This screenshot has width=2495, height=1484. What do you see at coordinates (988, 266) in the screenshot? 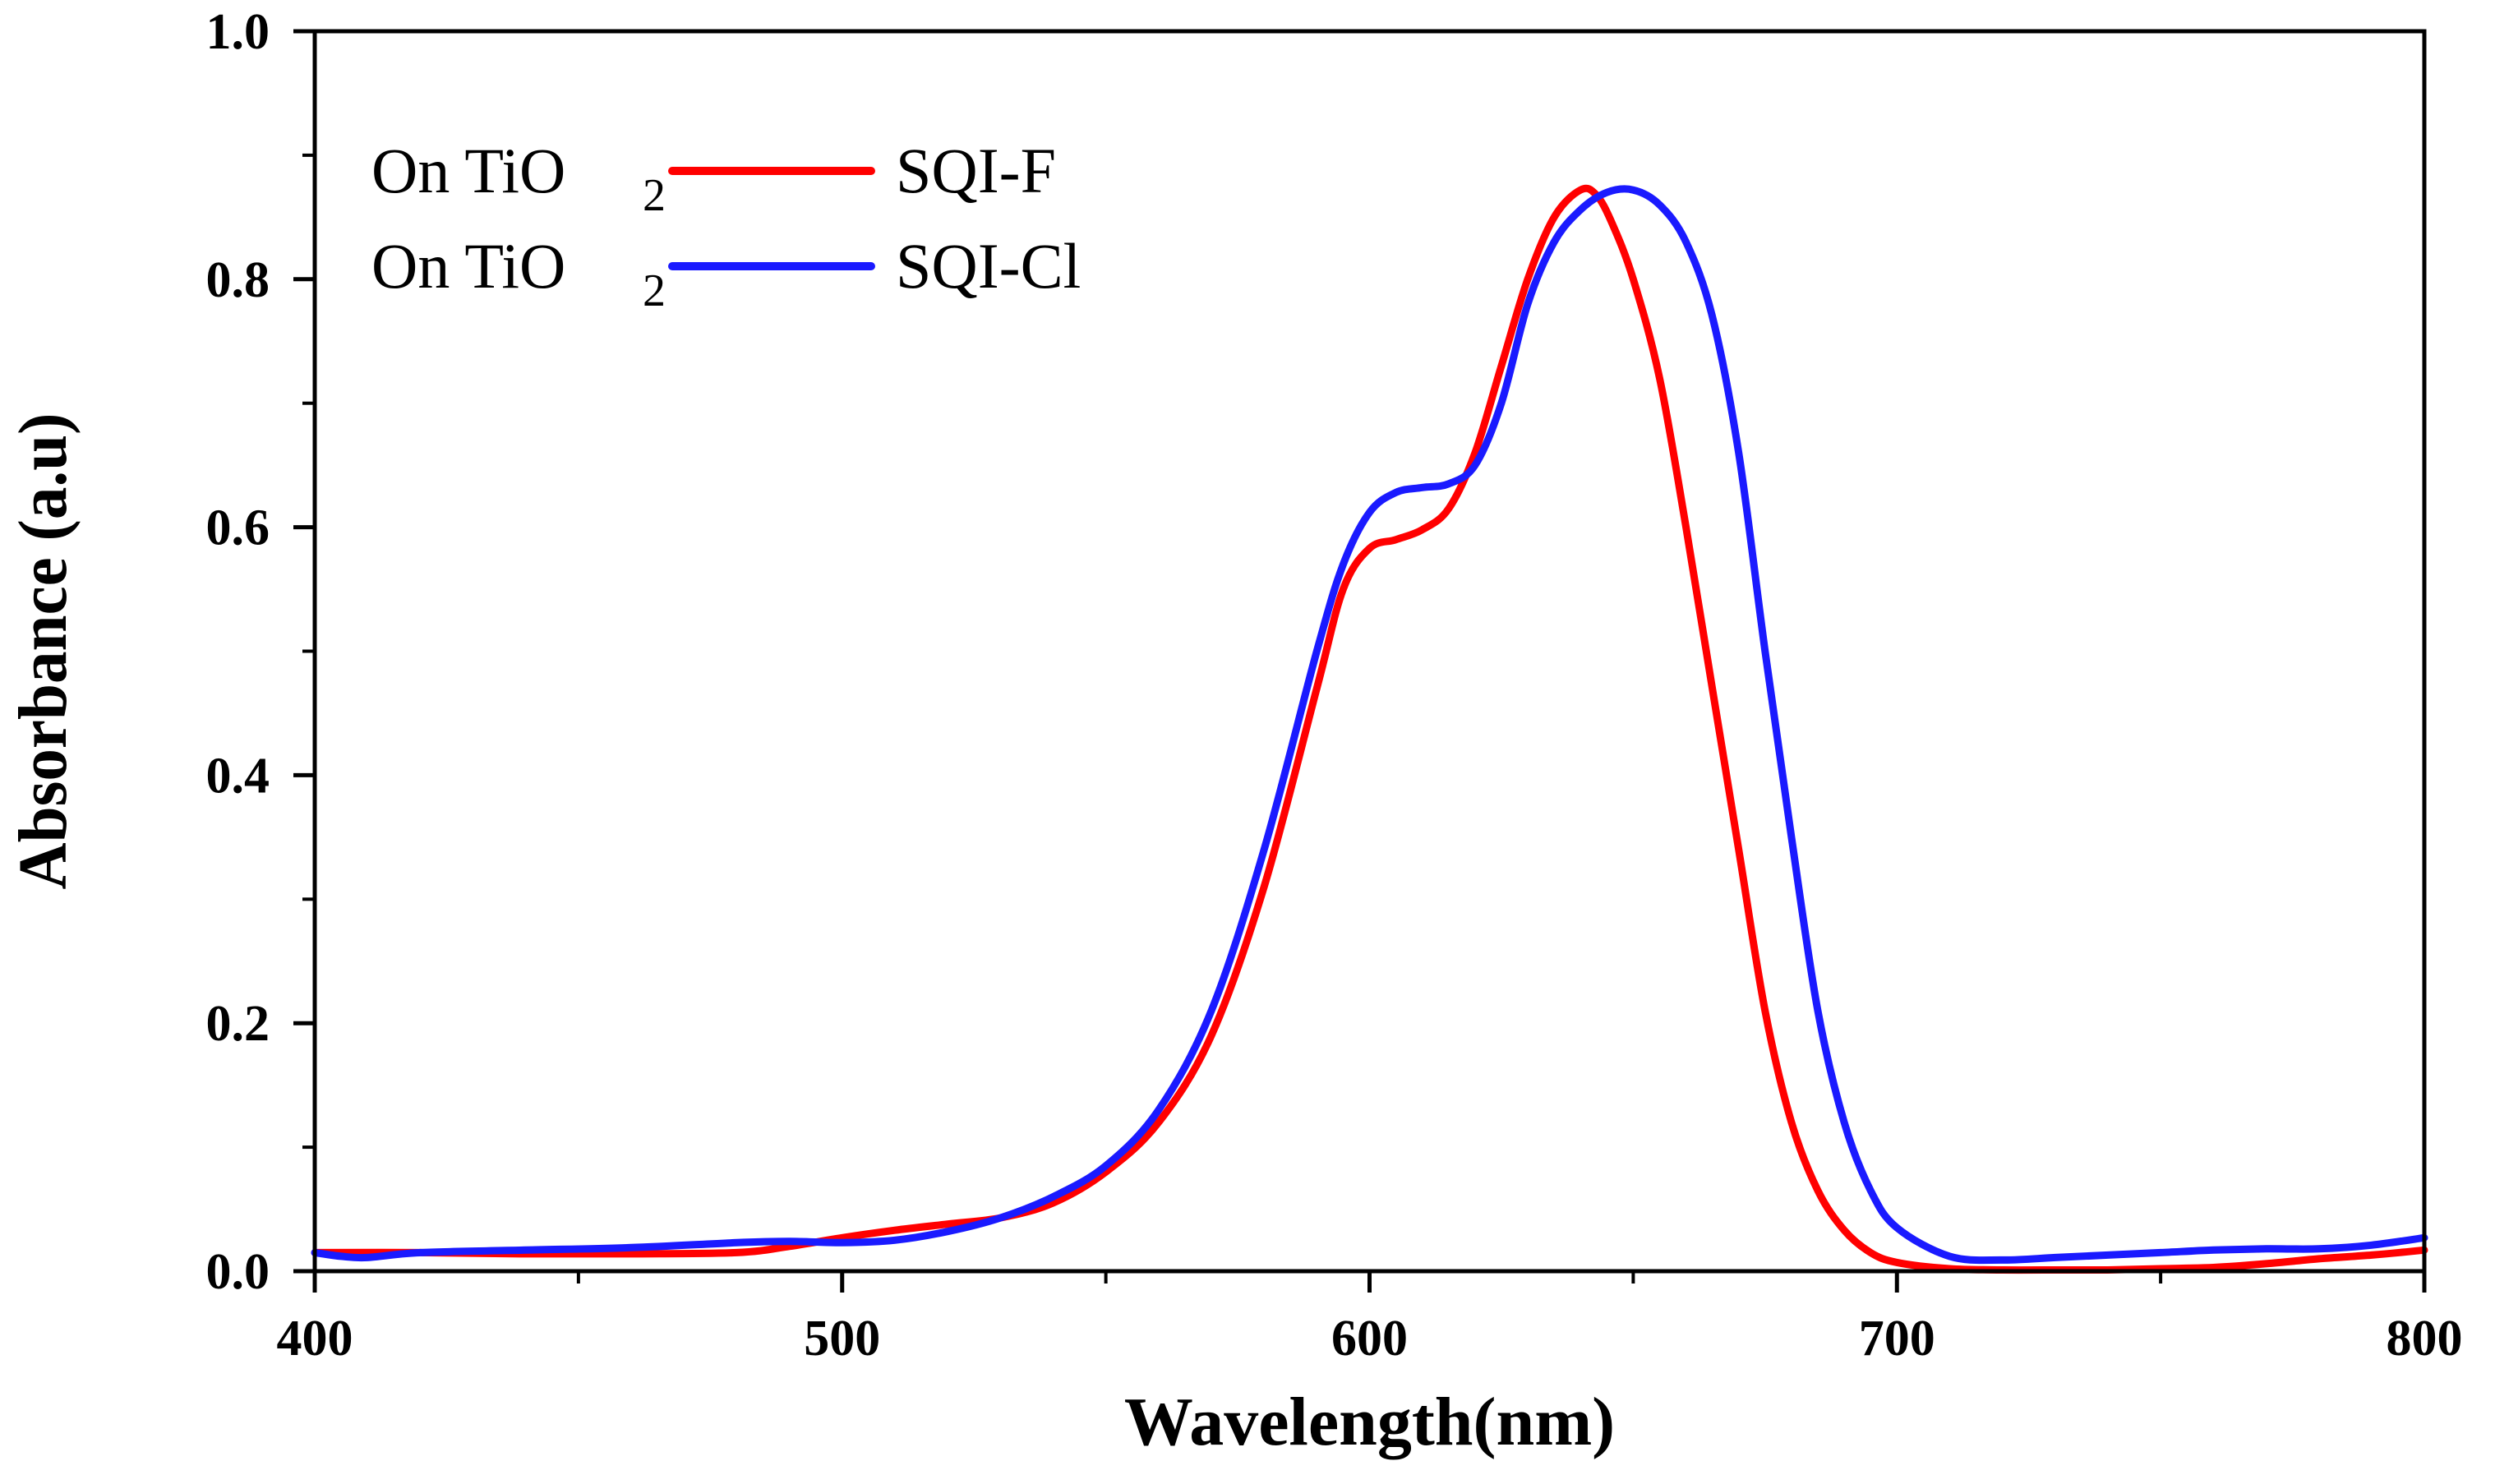
I see `legend-label-sqi-cl: SQI-Cl` at bounding box center [988, 266].